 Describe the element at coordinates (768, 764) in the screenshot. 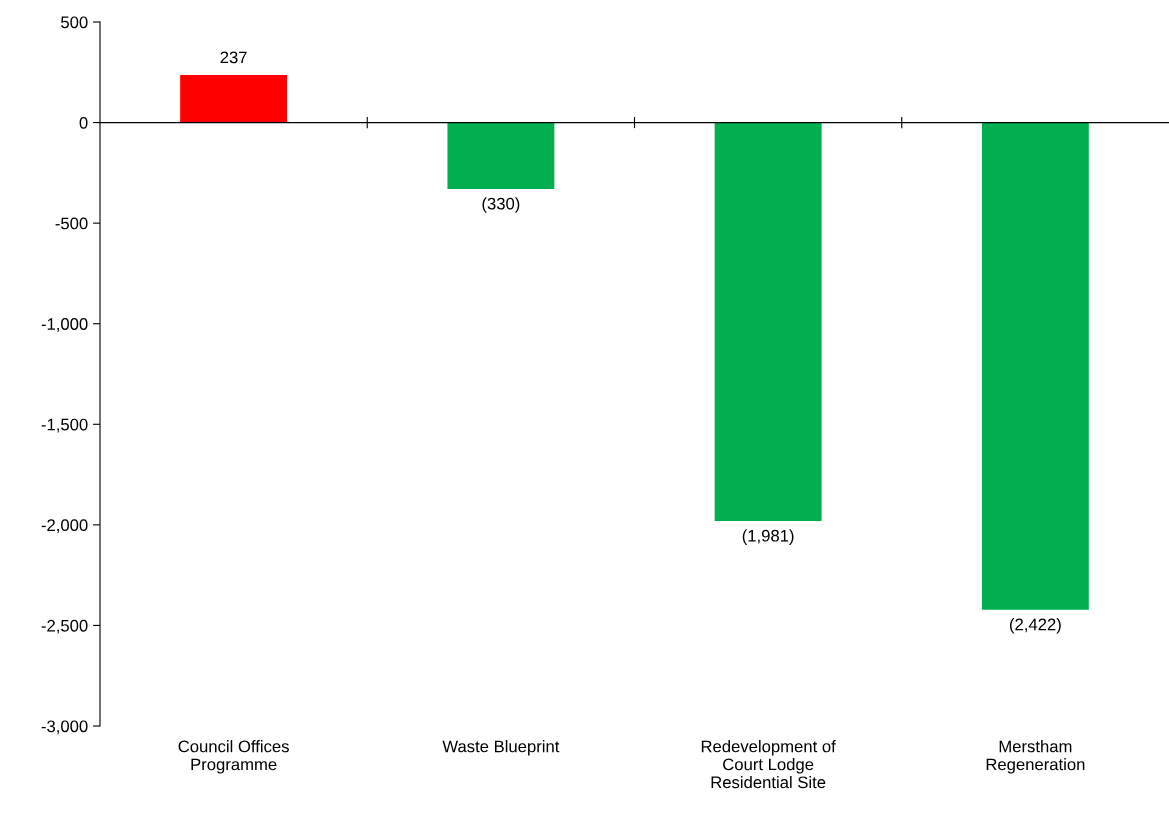

I see `x-tick-label: Redevelopment of Court Lodge Residential Site` at that location.